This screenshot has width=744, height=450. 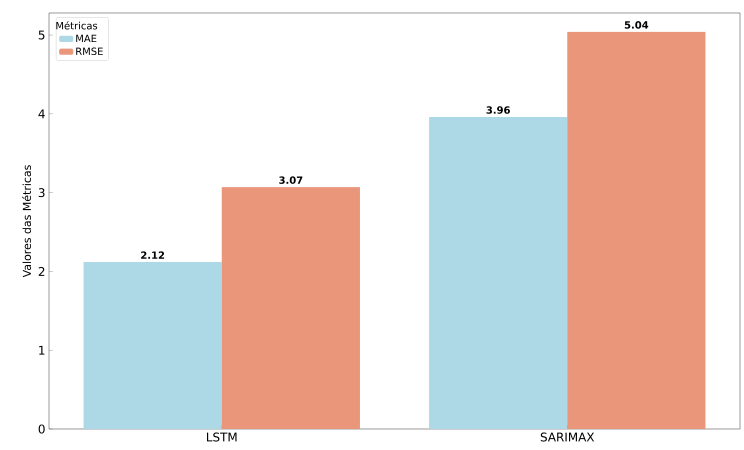 I want to click on legend-label: RMSE, so click(x=89, y=52).